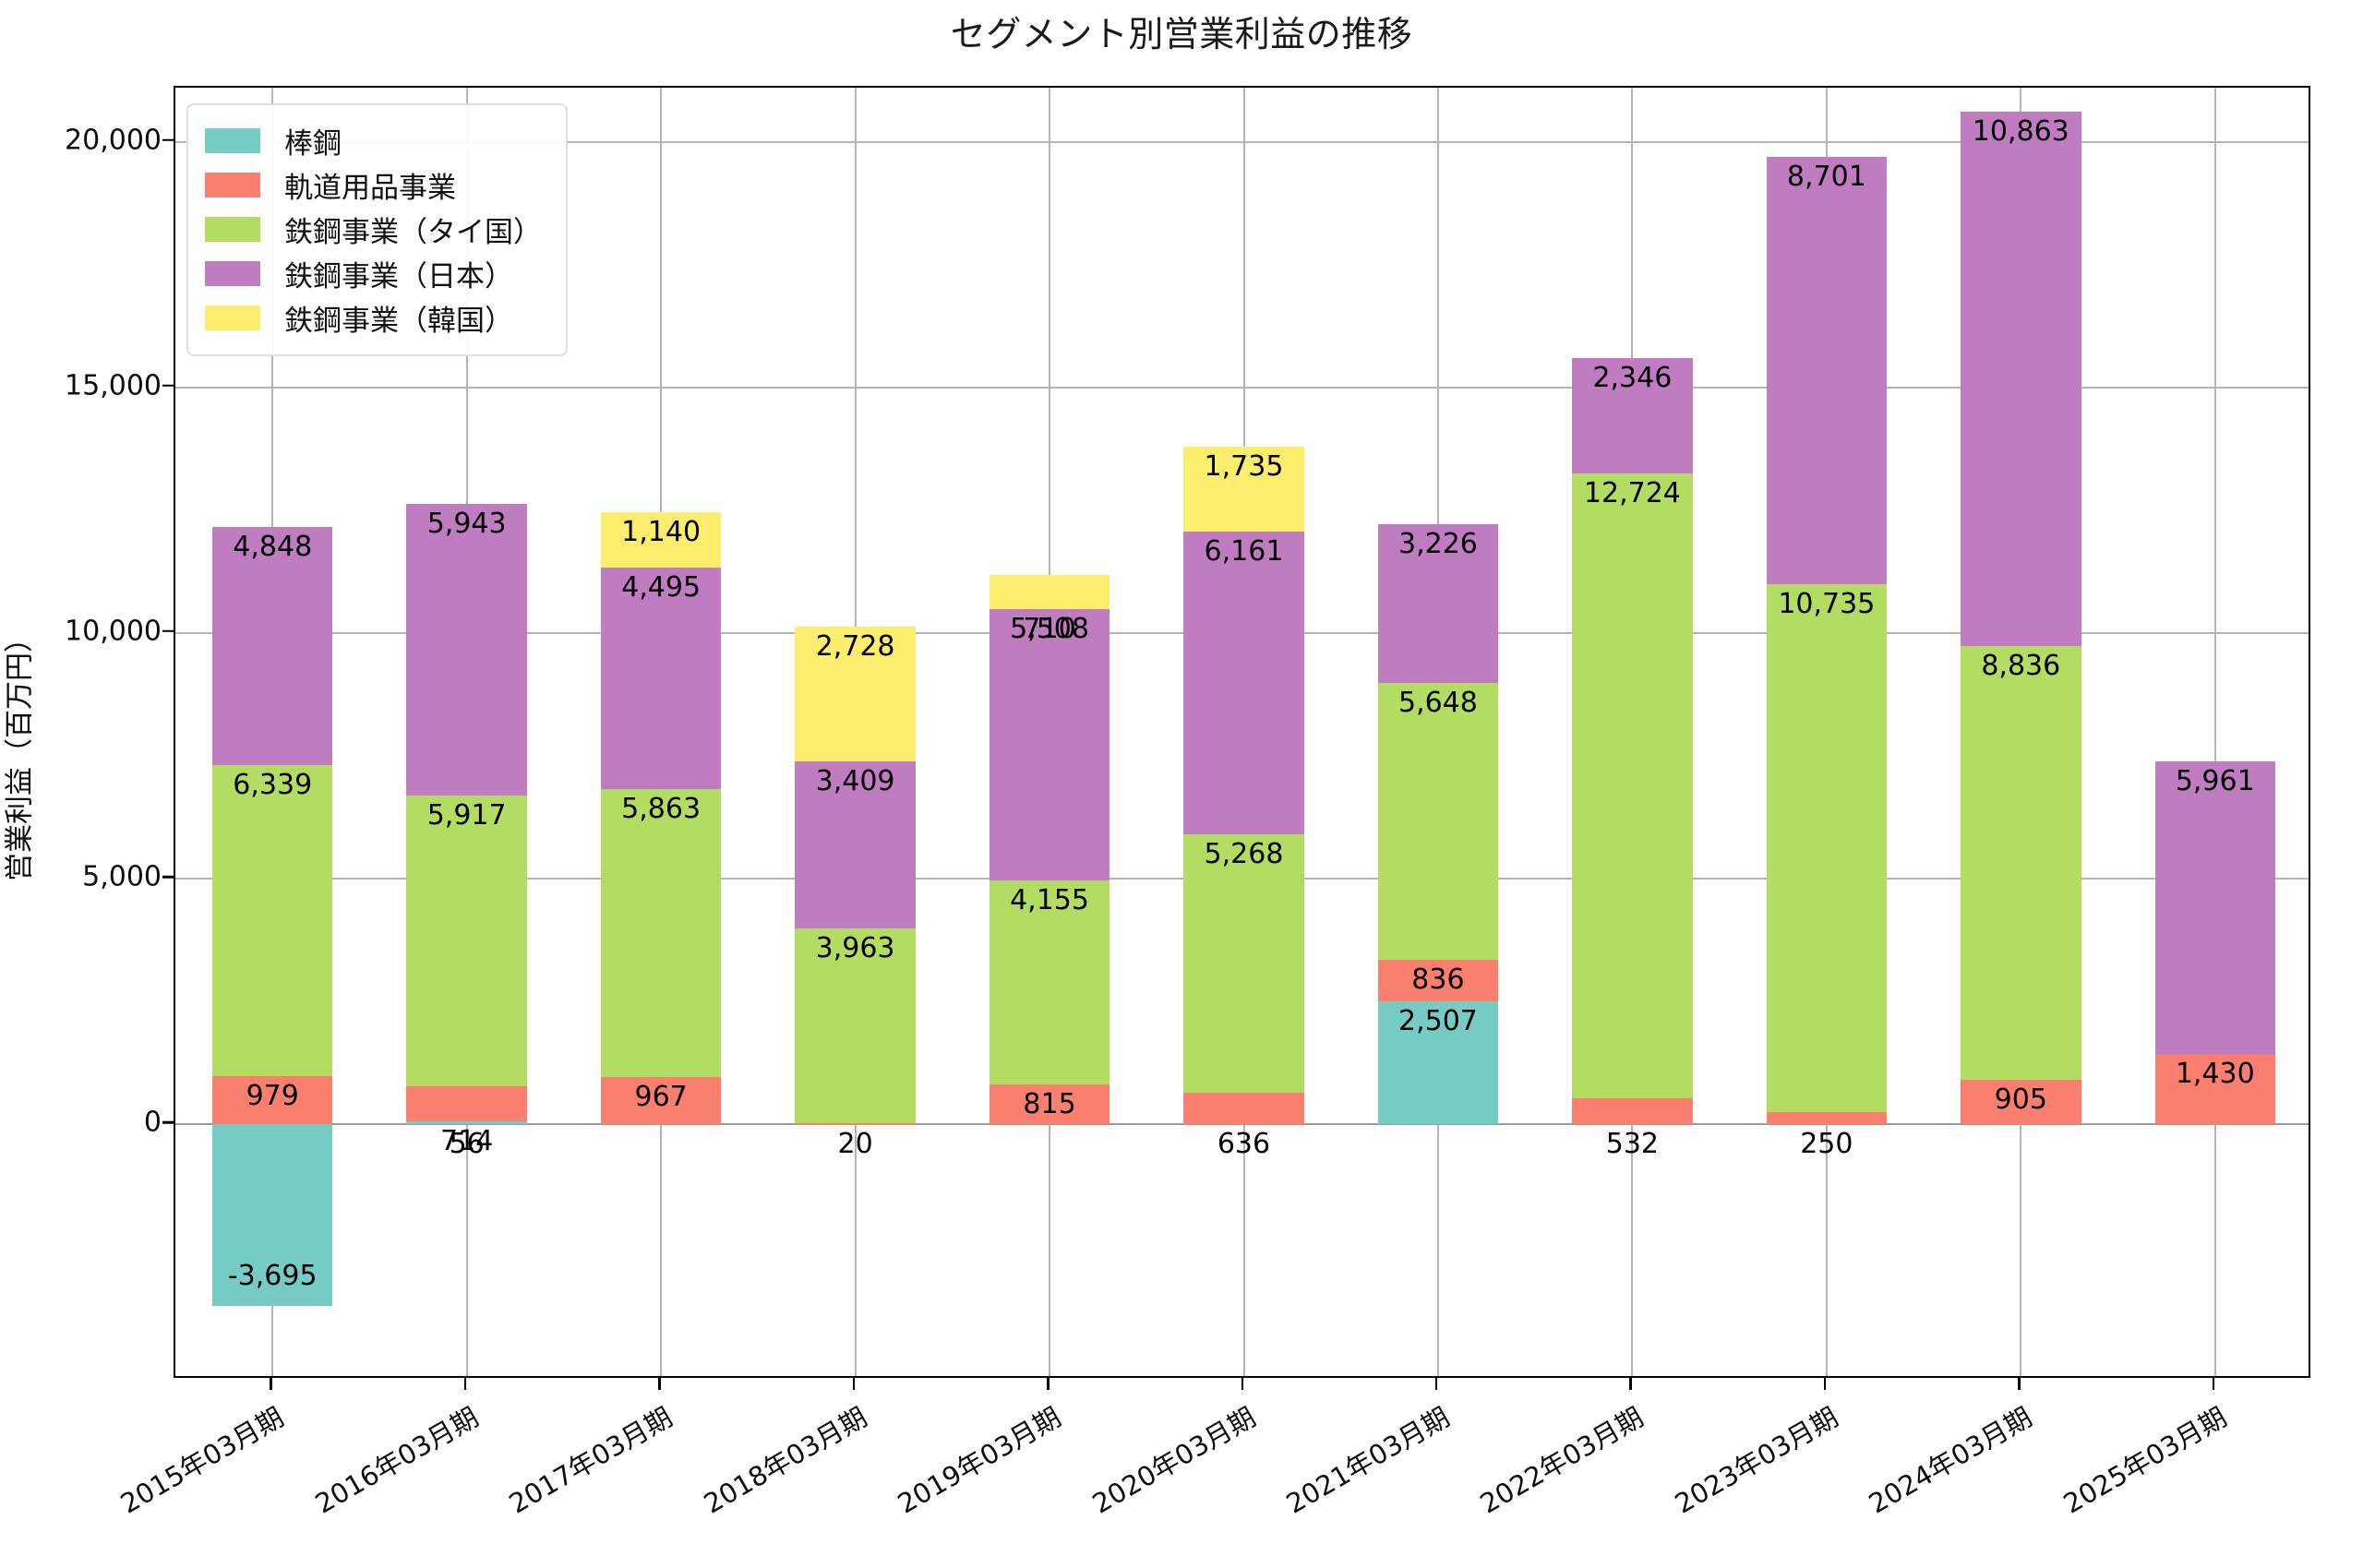 This screenshot has height=1568, width=2363. Describe the element at coordinates (114, 140) in the screenshot. I see `y-axis-tick-label: 20,000` at that location.